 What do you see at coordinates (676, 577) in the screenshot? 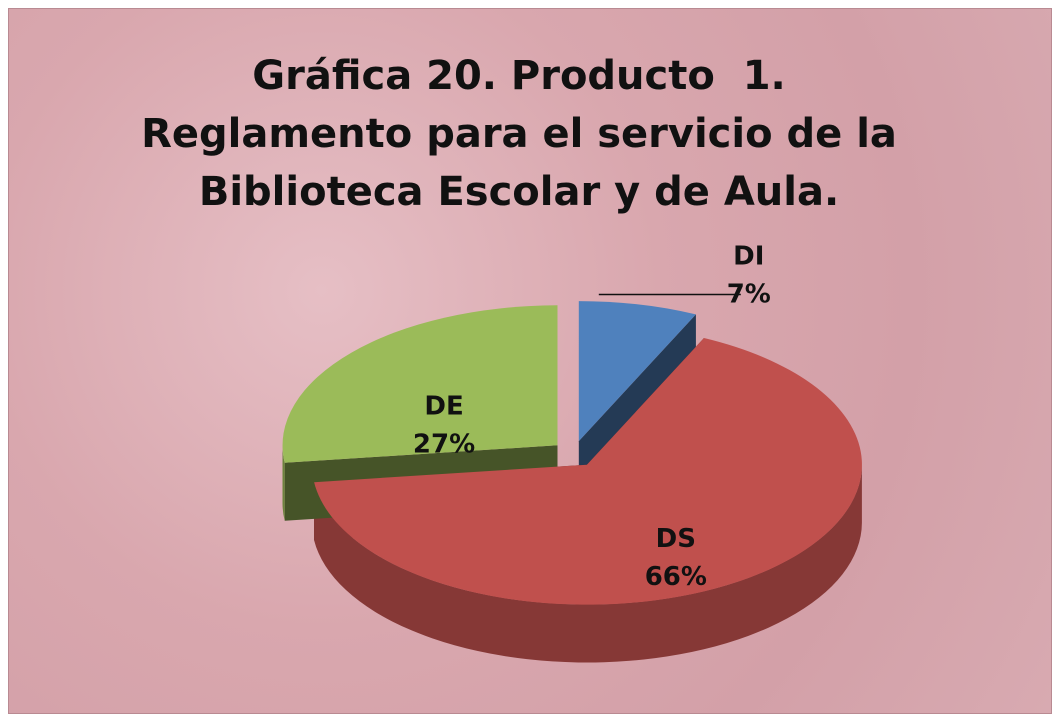
I see `label-value: 66%` at bounding box center [676, 577].